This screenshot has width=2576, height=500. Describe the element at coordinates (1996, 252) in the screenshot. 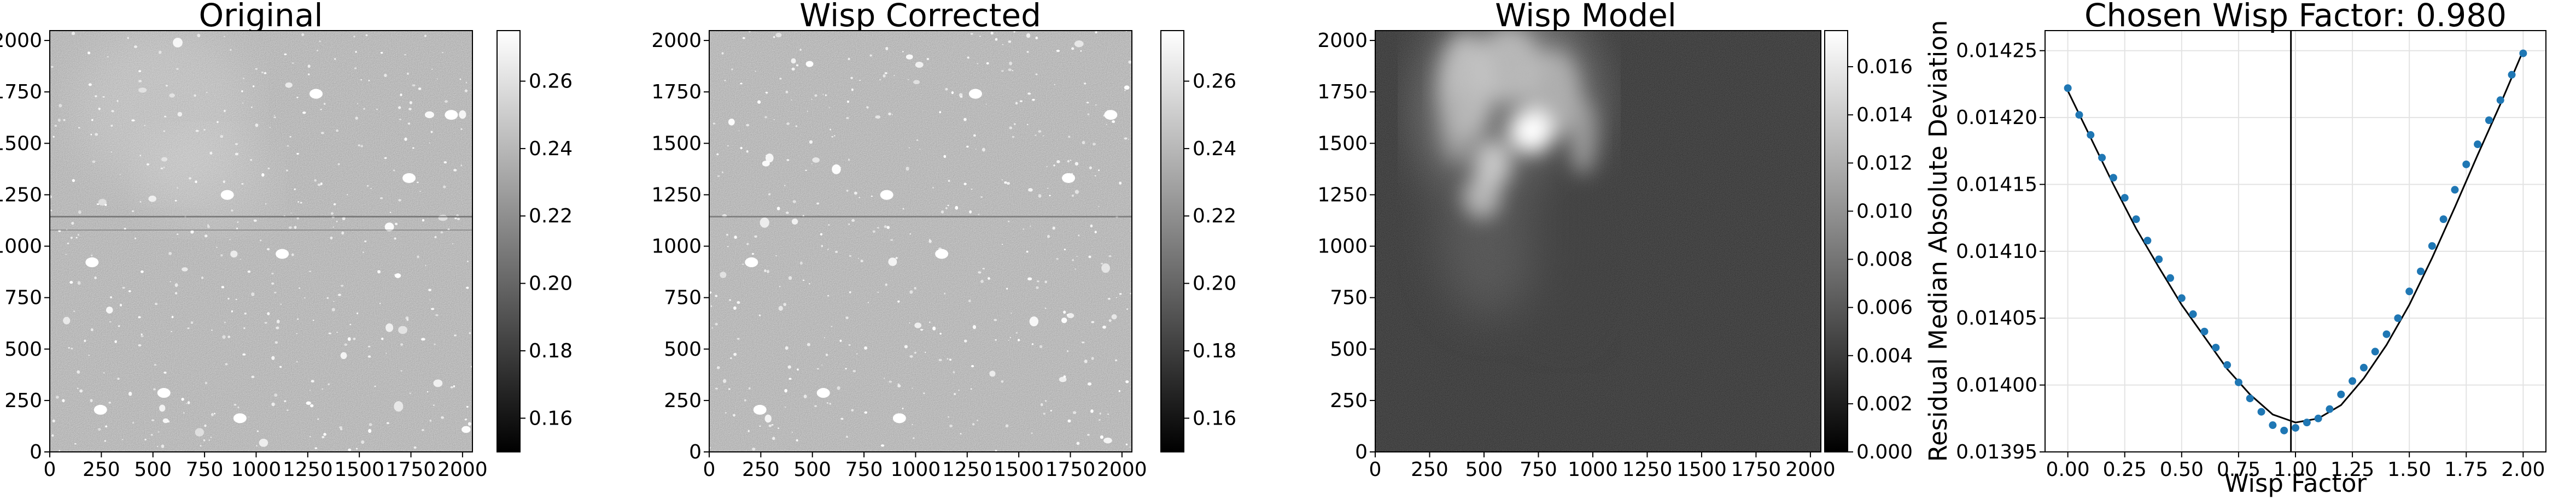

I see `y-tick-label: 0.01410` at that location.